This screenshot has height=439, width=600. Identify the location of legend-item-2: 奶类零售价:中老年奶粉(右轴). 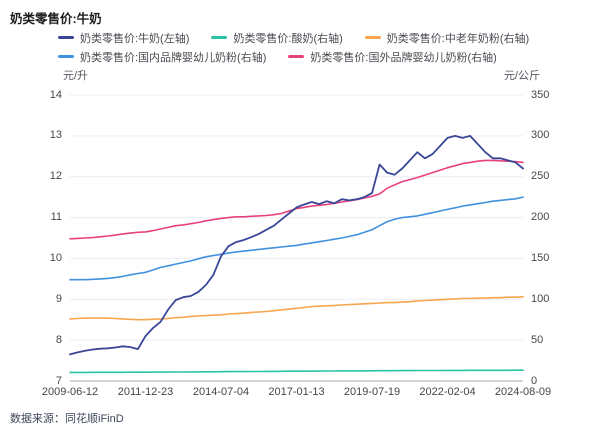
(447, 38).